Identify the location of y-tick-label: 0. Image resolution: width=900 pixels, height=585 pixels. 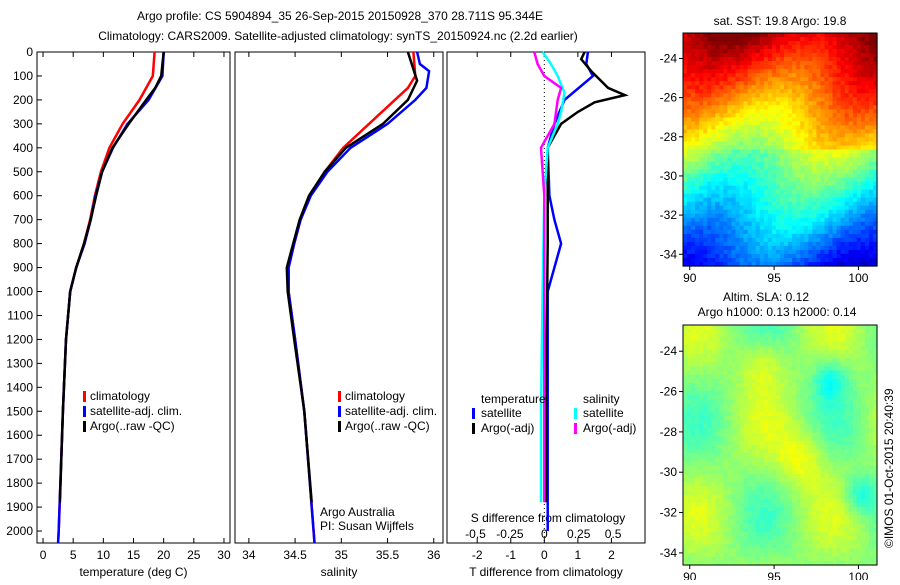
(29, 52).